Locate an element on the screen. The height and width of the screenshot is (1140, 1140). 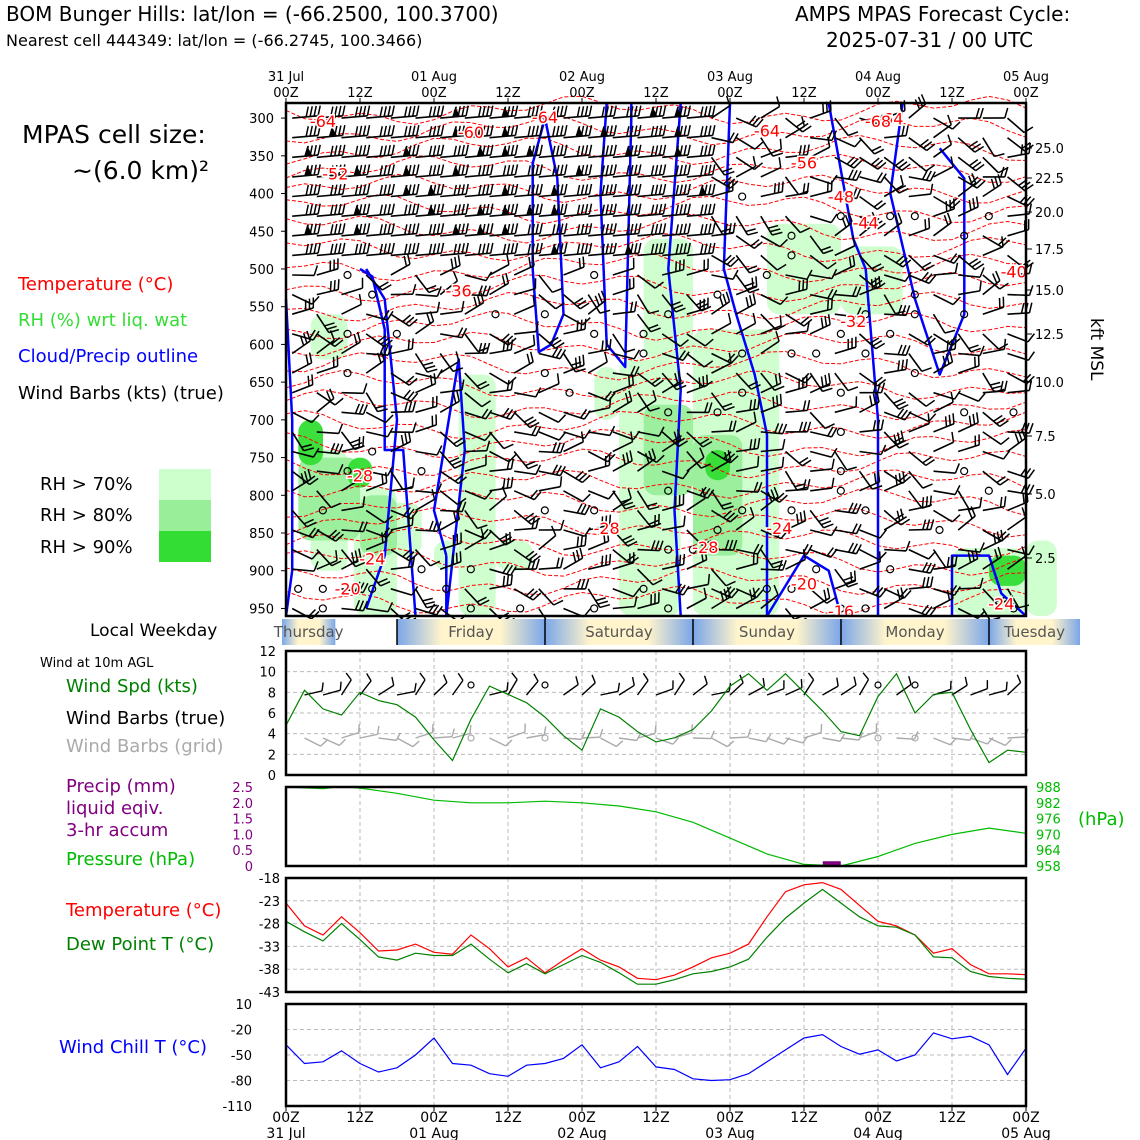
bottom-hour-label: 12Z is located at coordinates (359, 1118).